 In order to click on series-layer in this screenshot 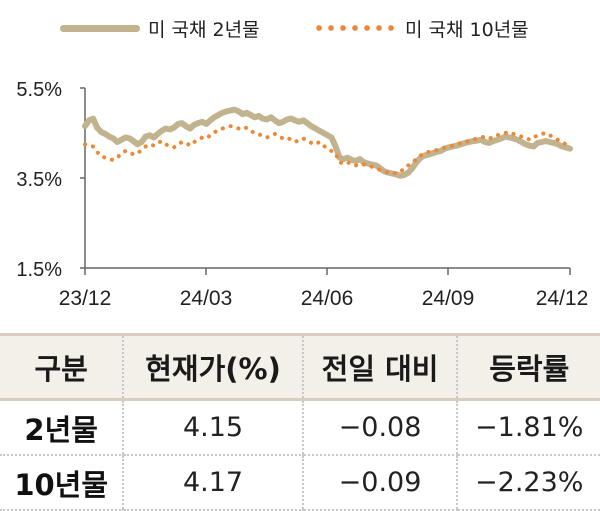, I will do `click(327, 142)`.